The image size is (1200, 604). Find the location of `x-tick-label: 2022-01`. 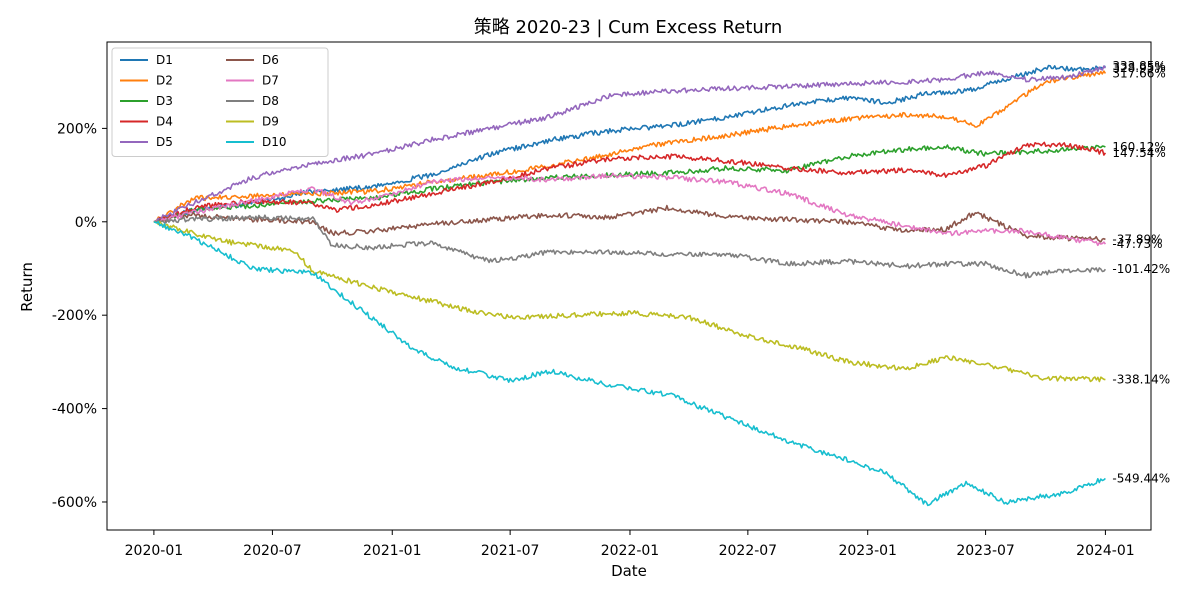

x-tick-label: 2022-01 is located at coordinates (630, 551).